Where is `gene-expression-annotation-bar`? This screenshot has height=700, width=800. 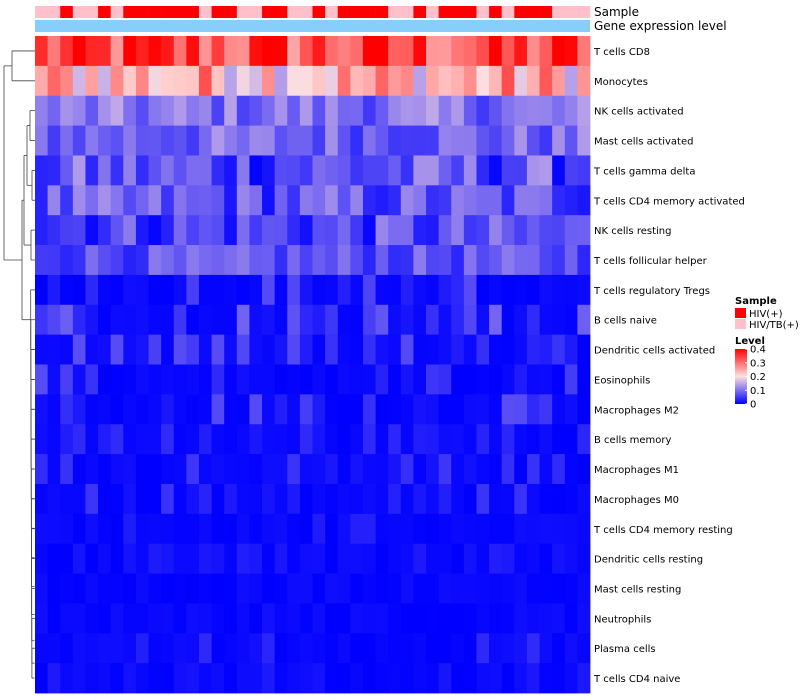 gene-expression-annotation-bar is located at coordinates (312, 26).